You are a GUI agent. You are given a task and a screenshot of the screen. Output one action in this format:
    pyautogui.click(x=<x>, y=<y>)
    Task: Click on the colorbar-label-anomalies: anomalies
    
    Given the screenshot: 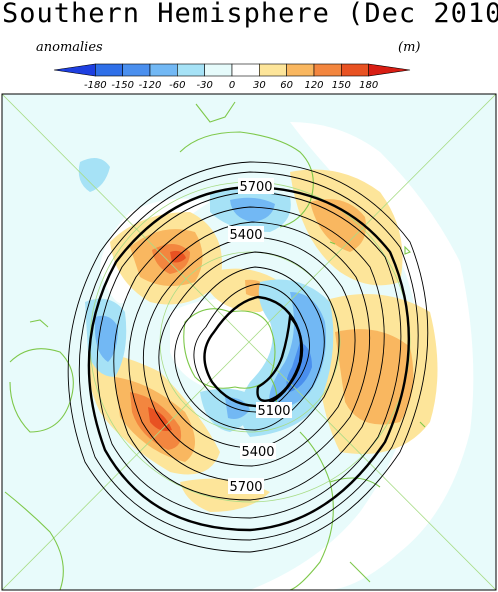 What is the action you would take?
    pyautogui.click(x=69, y=47)
    